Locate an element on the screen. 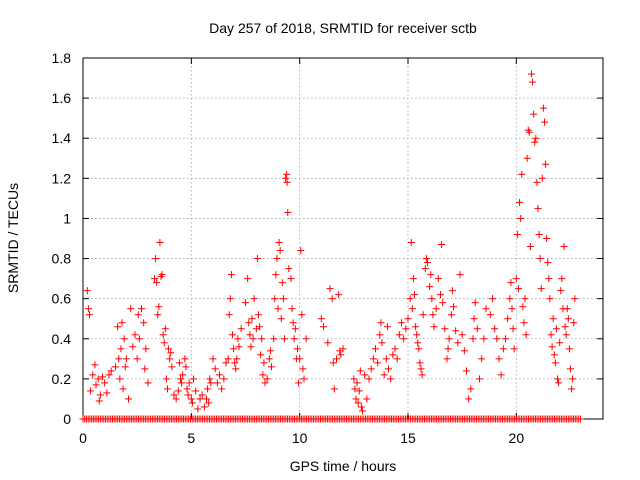  y-tick-label: 0 is located at coordinates (67, 419).